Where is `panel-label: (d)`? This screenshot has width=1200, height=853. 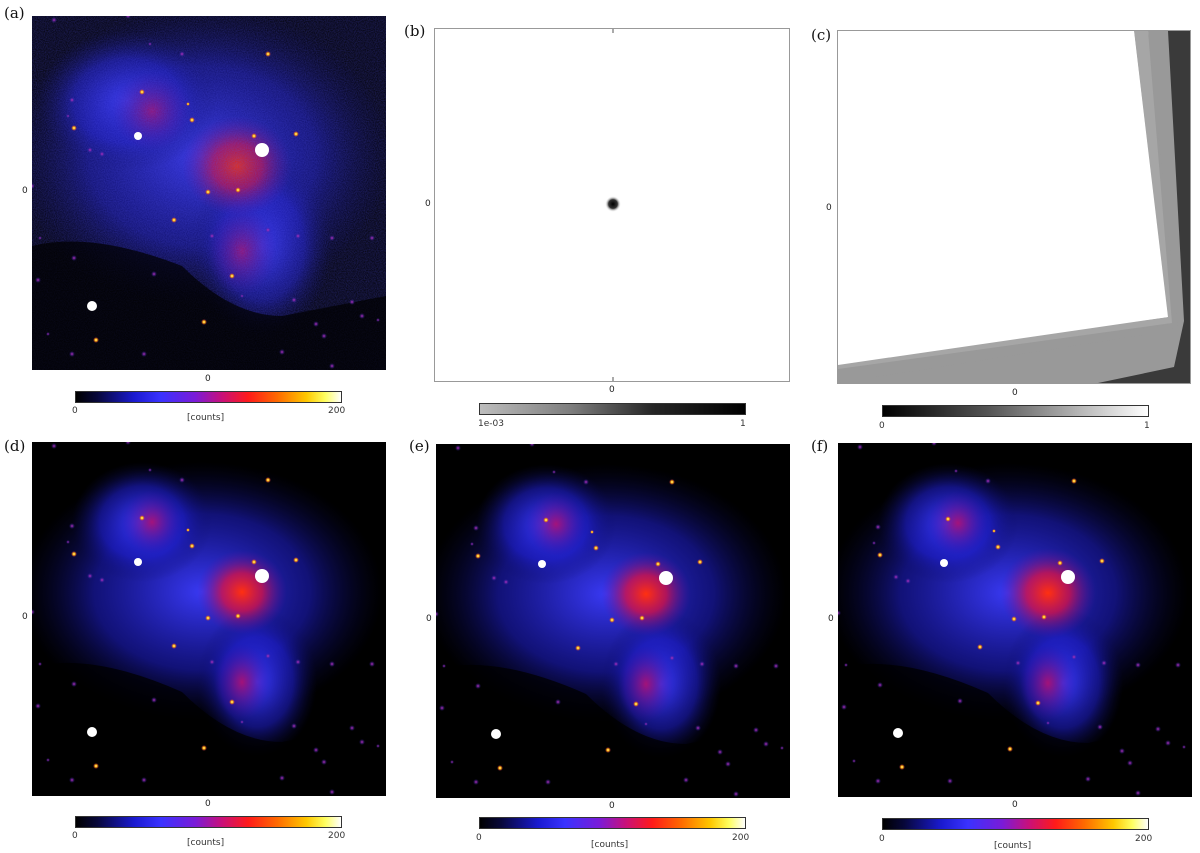
panel-label: (d) is located at coordinates (15, 446).